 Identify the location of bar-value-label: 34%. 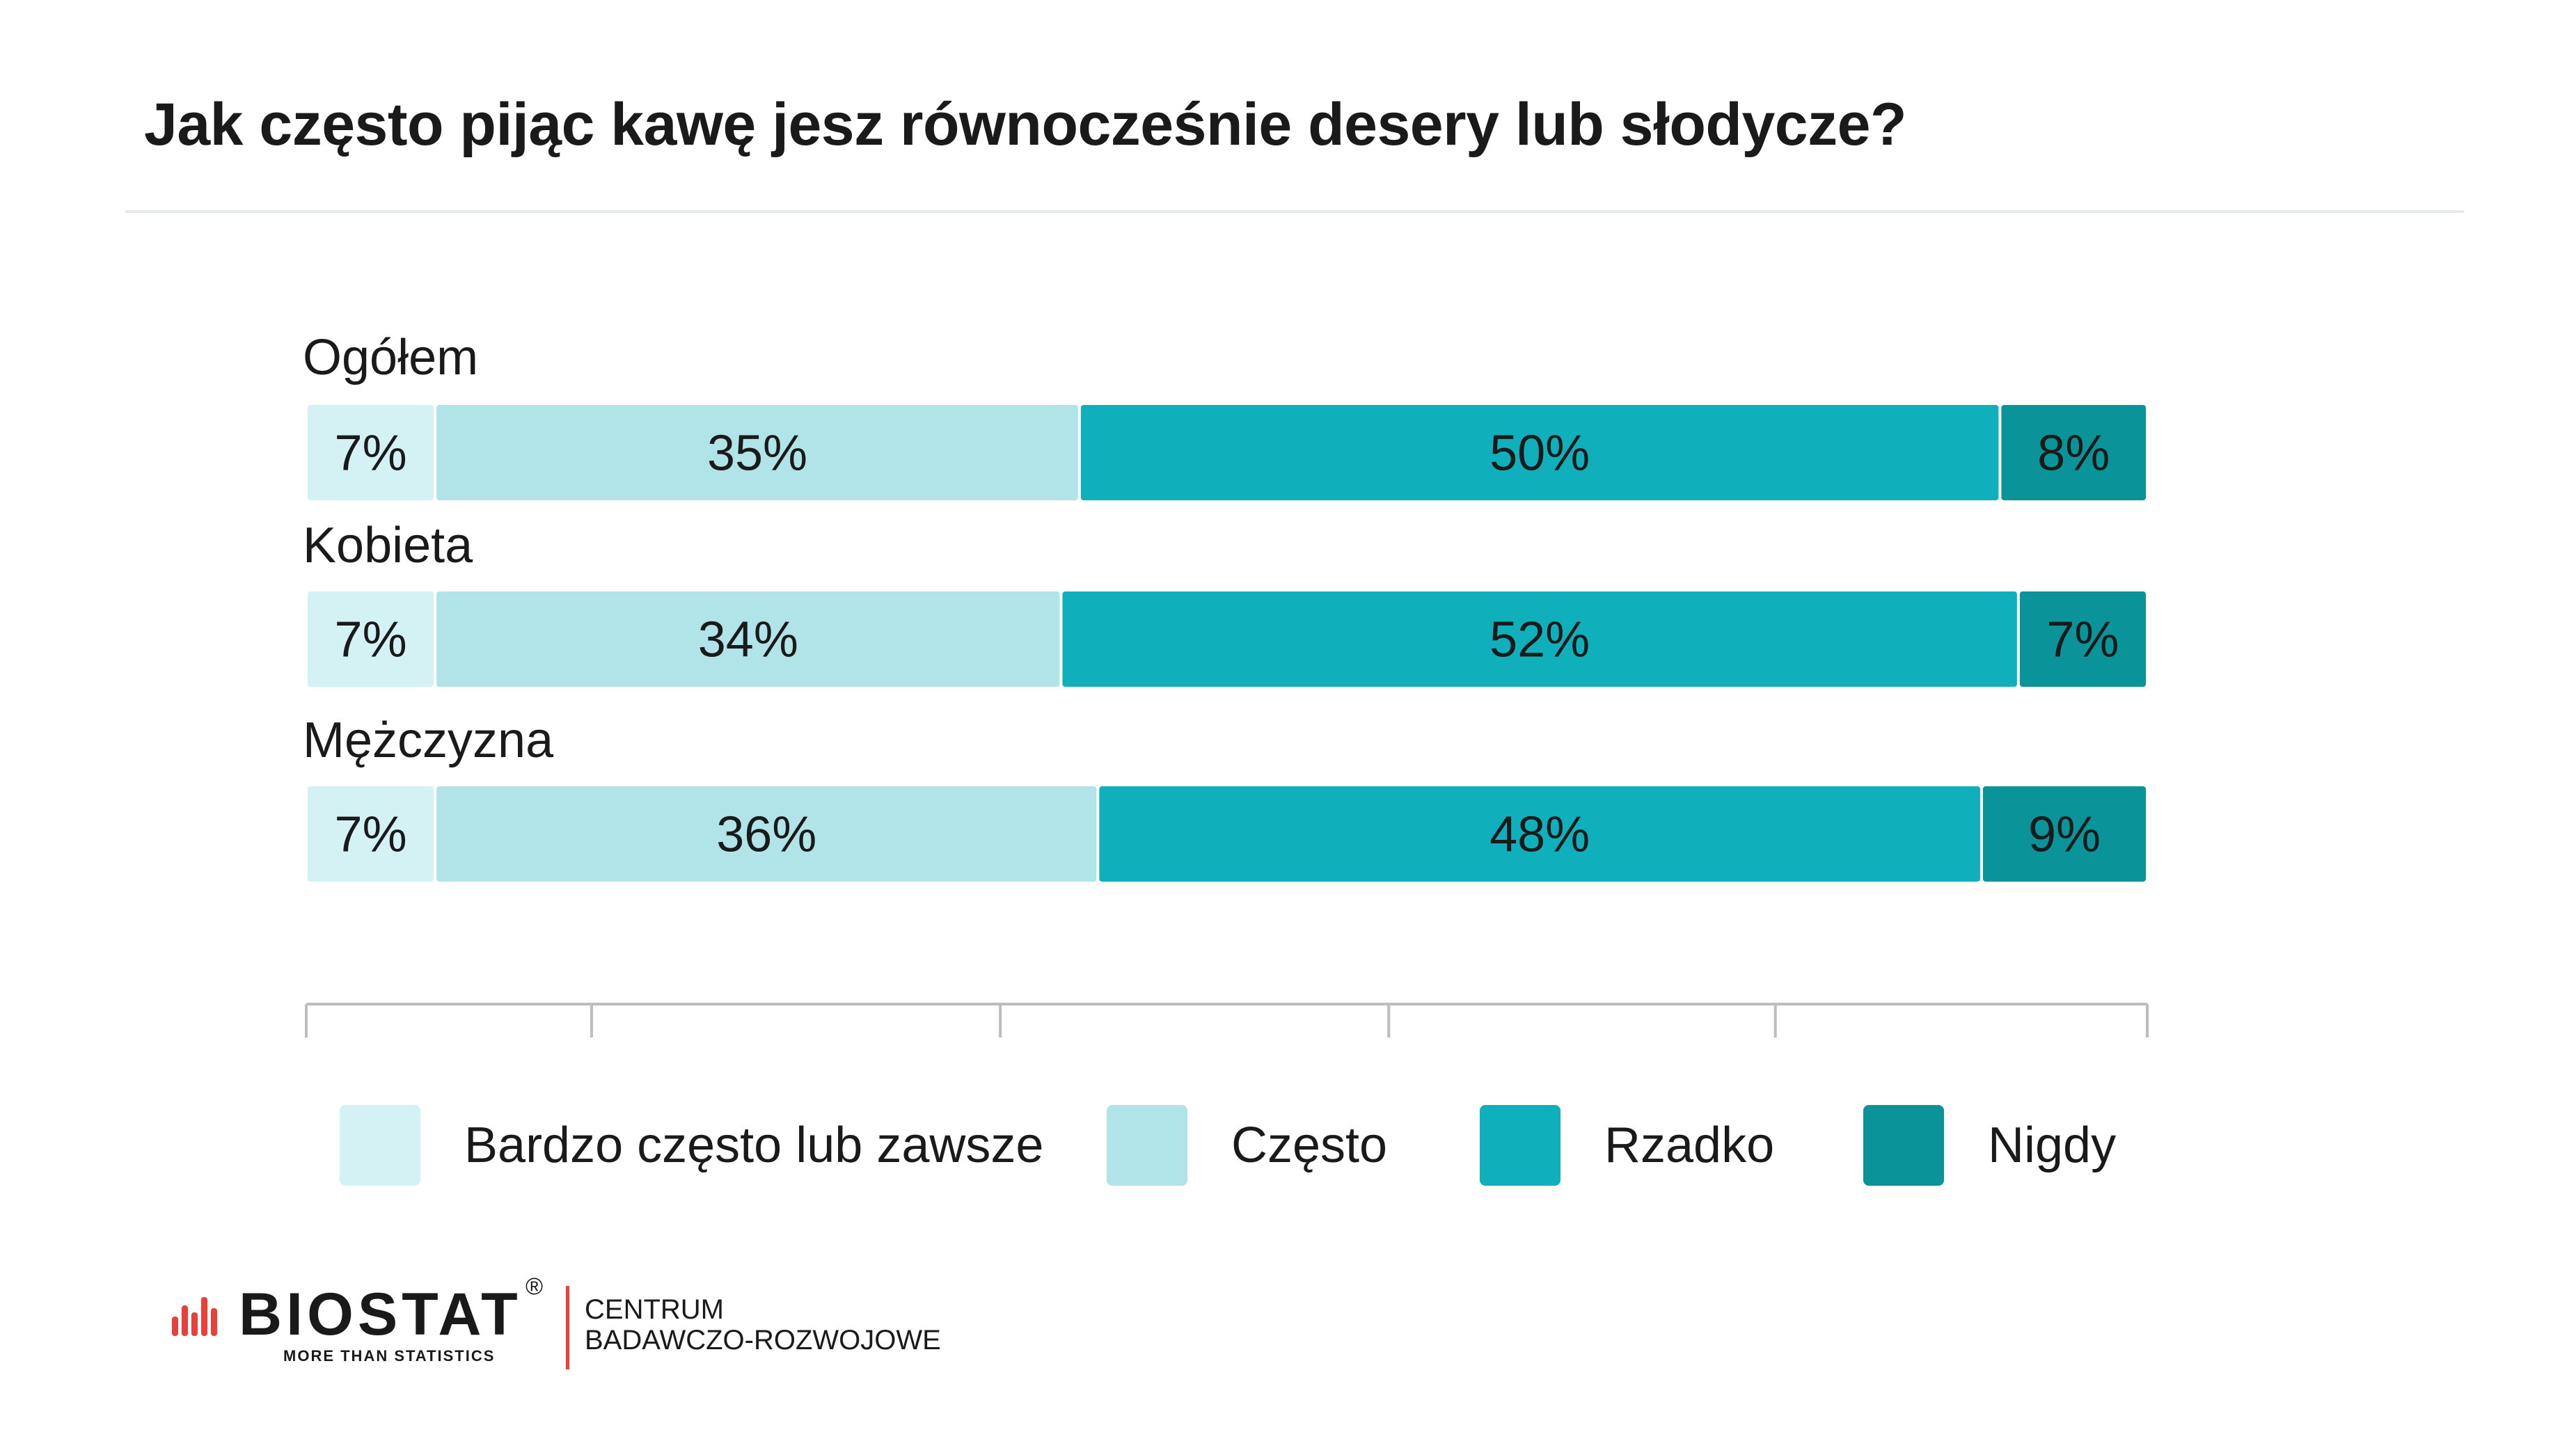
(748, 640).